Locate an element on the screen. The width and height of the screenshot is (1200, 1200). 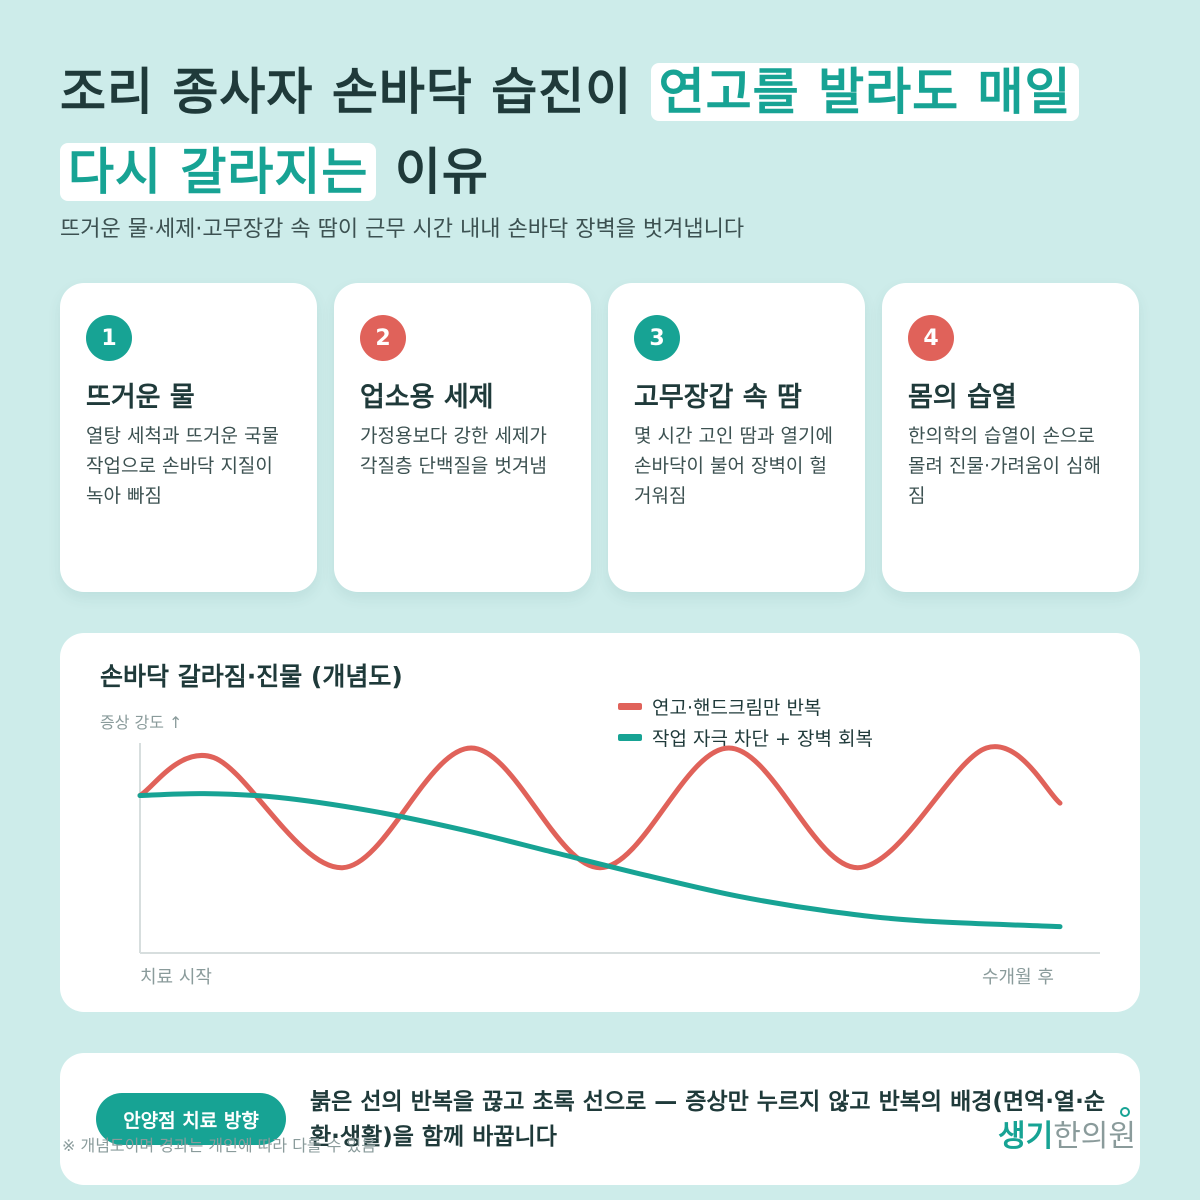
page-title: 조리 종사자 손바닥 습진이 연고를 발라도 매일 다시 갈라지는 이유 is located at coordinates (600, 132).